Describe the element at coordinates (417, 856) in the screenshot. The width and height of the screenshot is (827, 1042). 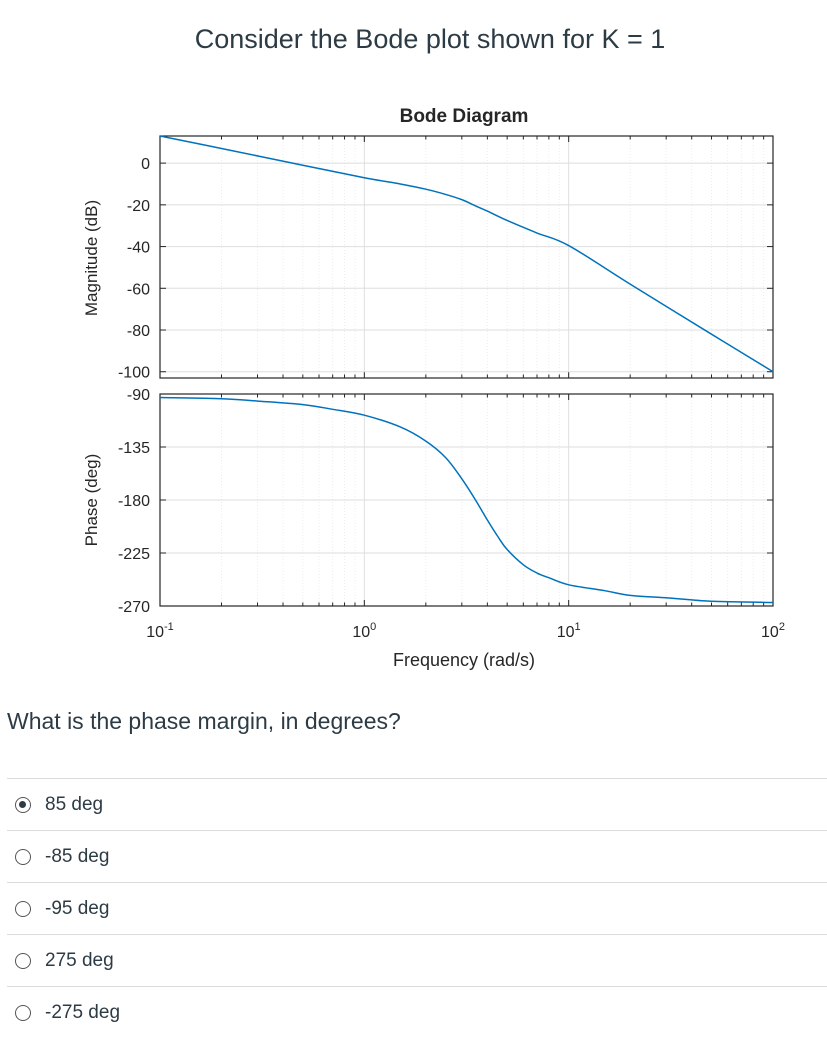
I see `answer-option: -85 deg` at that location.